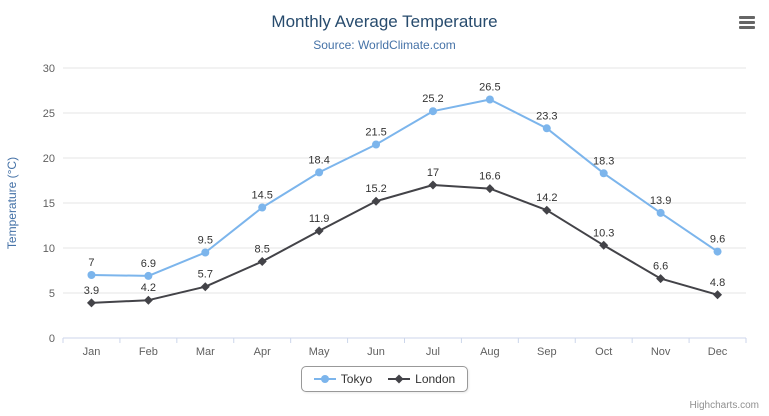  Describe the element at coordinates (49, 249) in the screenshot. I see `y-tick-label: 10` at that location.